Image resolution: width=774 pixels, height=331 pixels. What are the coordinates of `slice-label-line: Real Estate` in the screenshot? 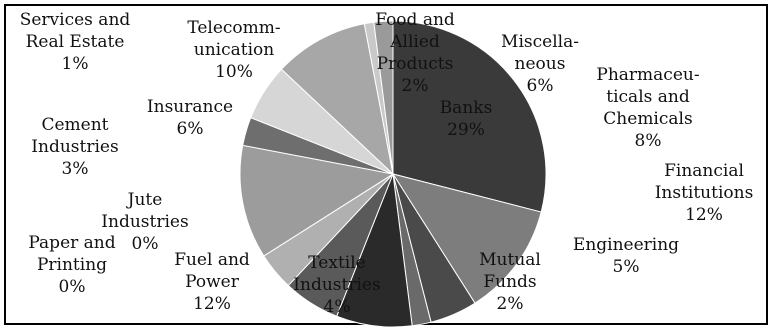 It's located at (75, 42).